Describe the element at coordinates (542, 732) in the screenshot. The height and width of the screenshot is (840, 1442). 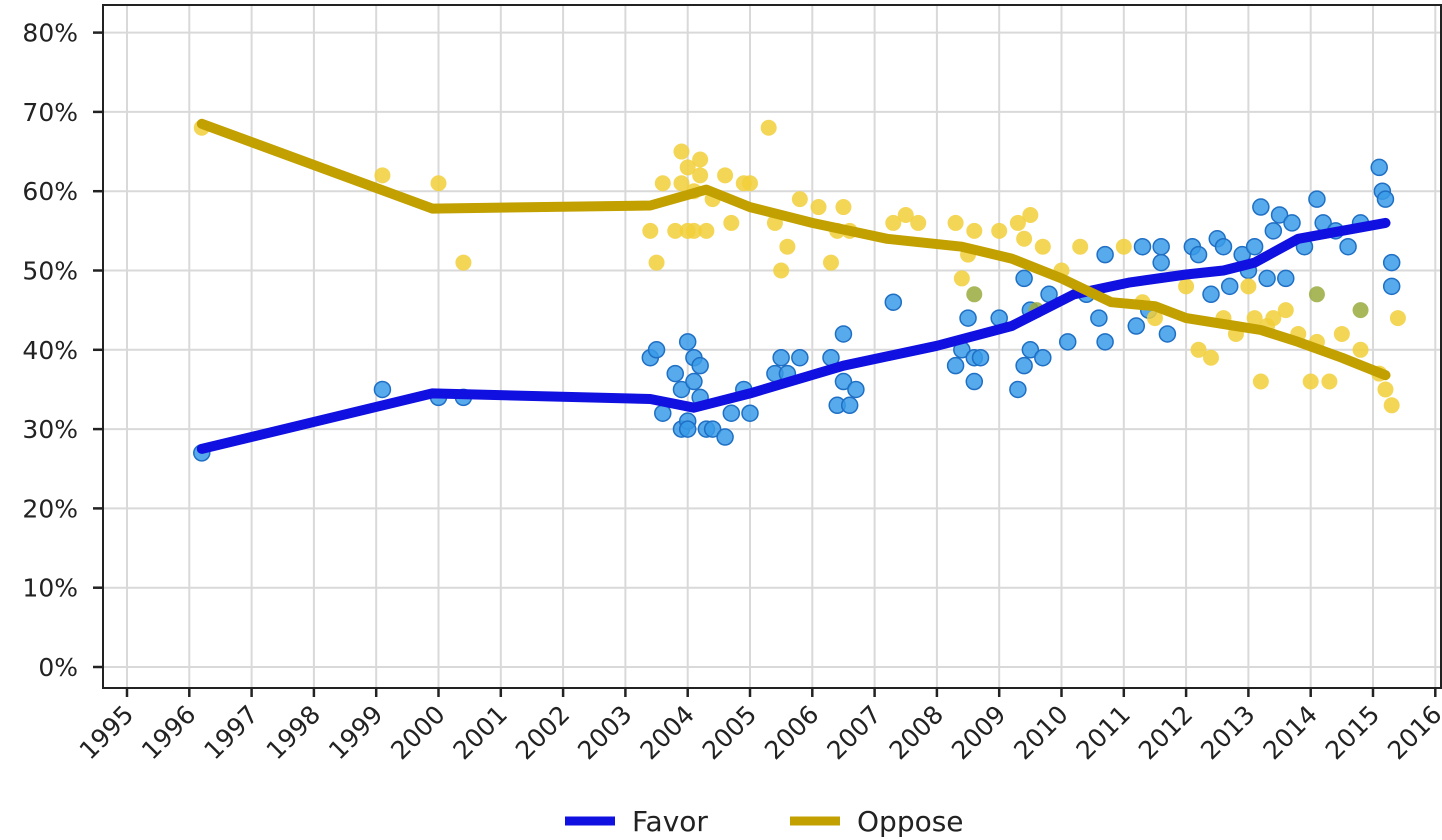
I see `x-tick-label: 2002` at that location.